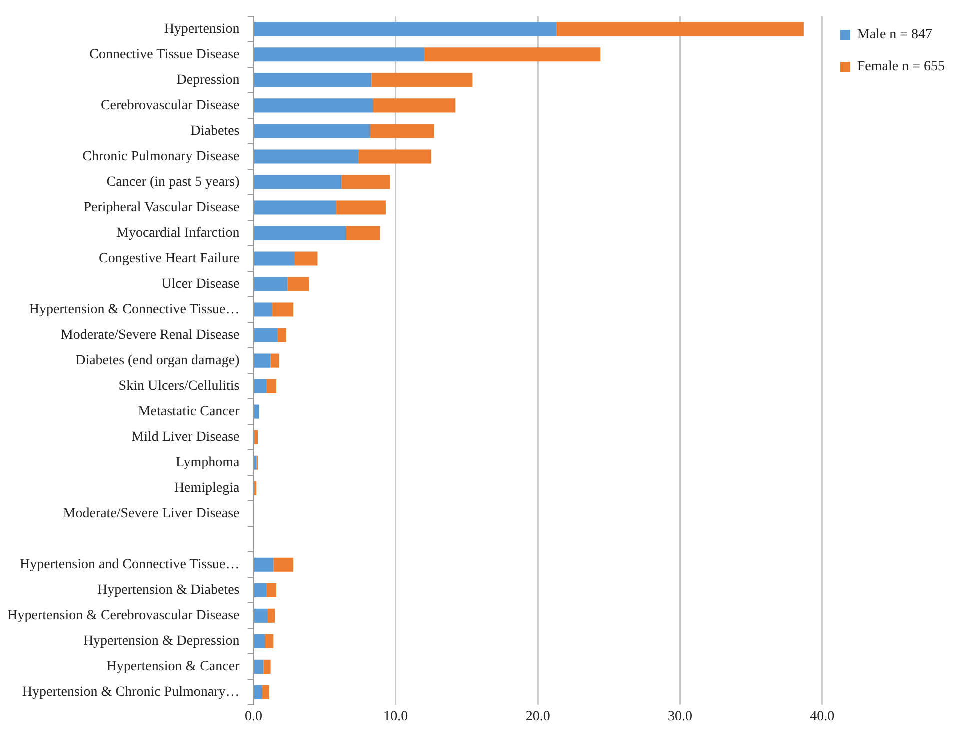  Describe the element at coordinates (215, 131) in the screenshot. I see `y-tick-label: Diabetes` at that location.